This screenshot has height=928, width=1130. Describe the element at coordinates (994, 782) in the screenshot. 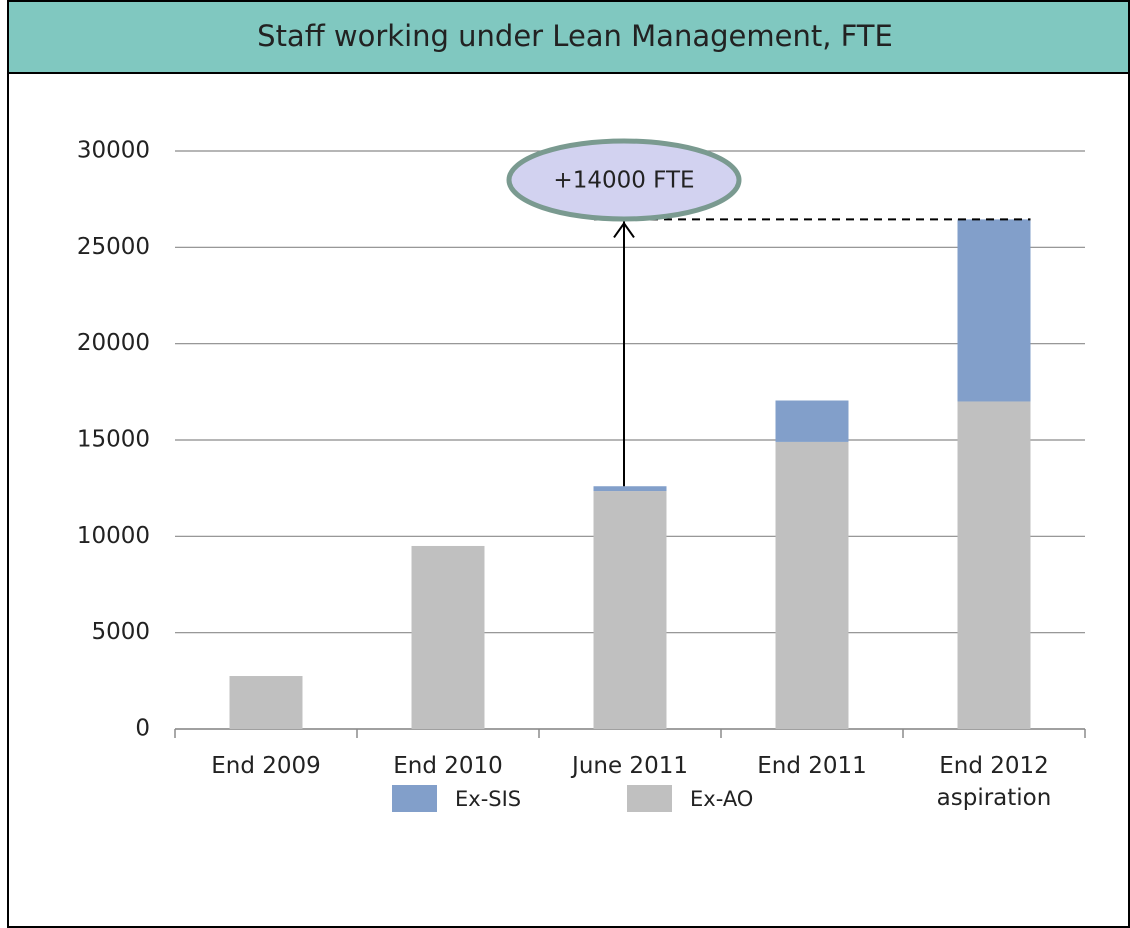

I see `x-tick-label: End 2012 aspiration` at that location.